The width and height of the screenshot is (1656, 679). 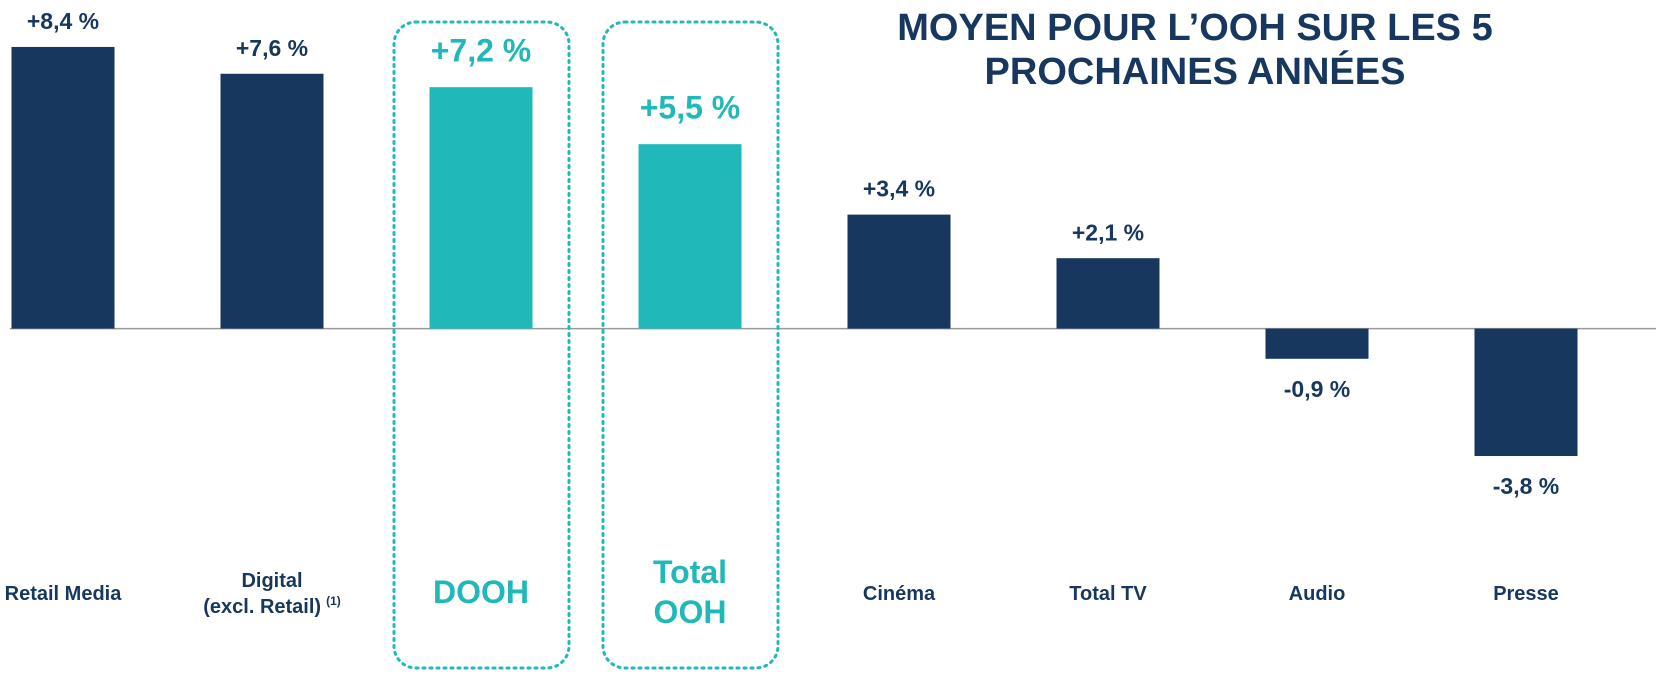 I want to click on value-label: +2,1 %, so click(x=1108, y=232).